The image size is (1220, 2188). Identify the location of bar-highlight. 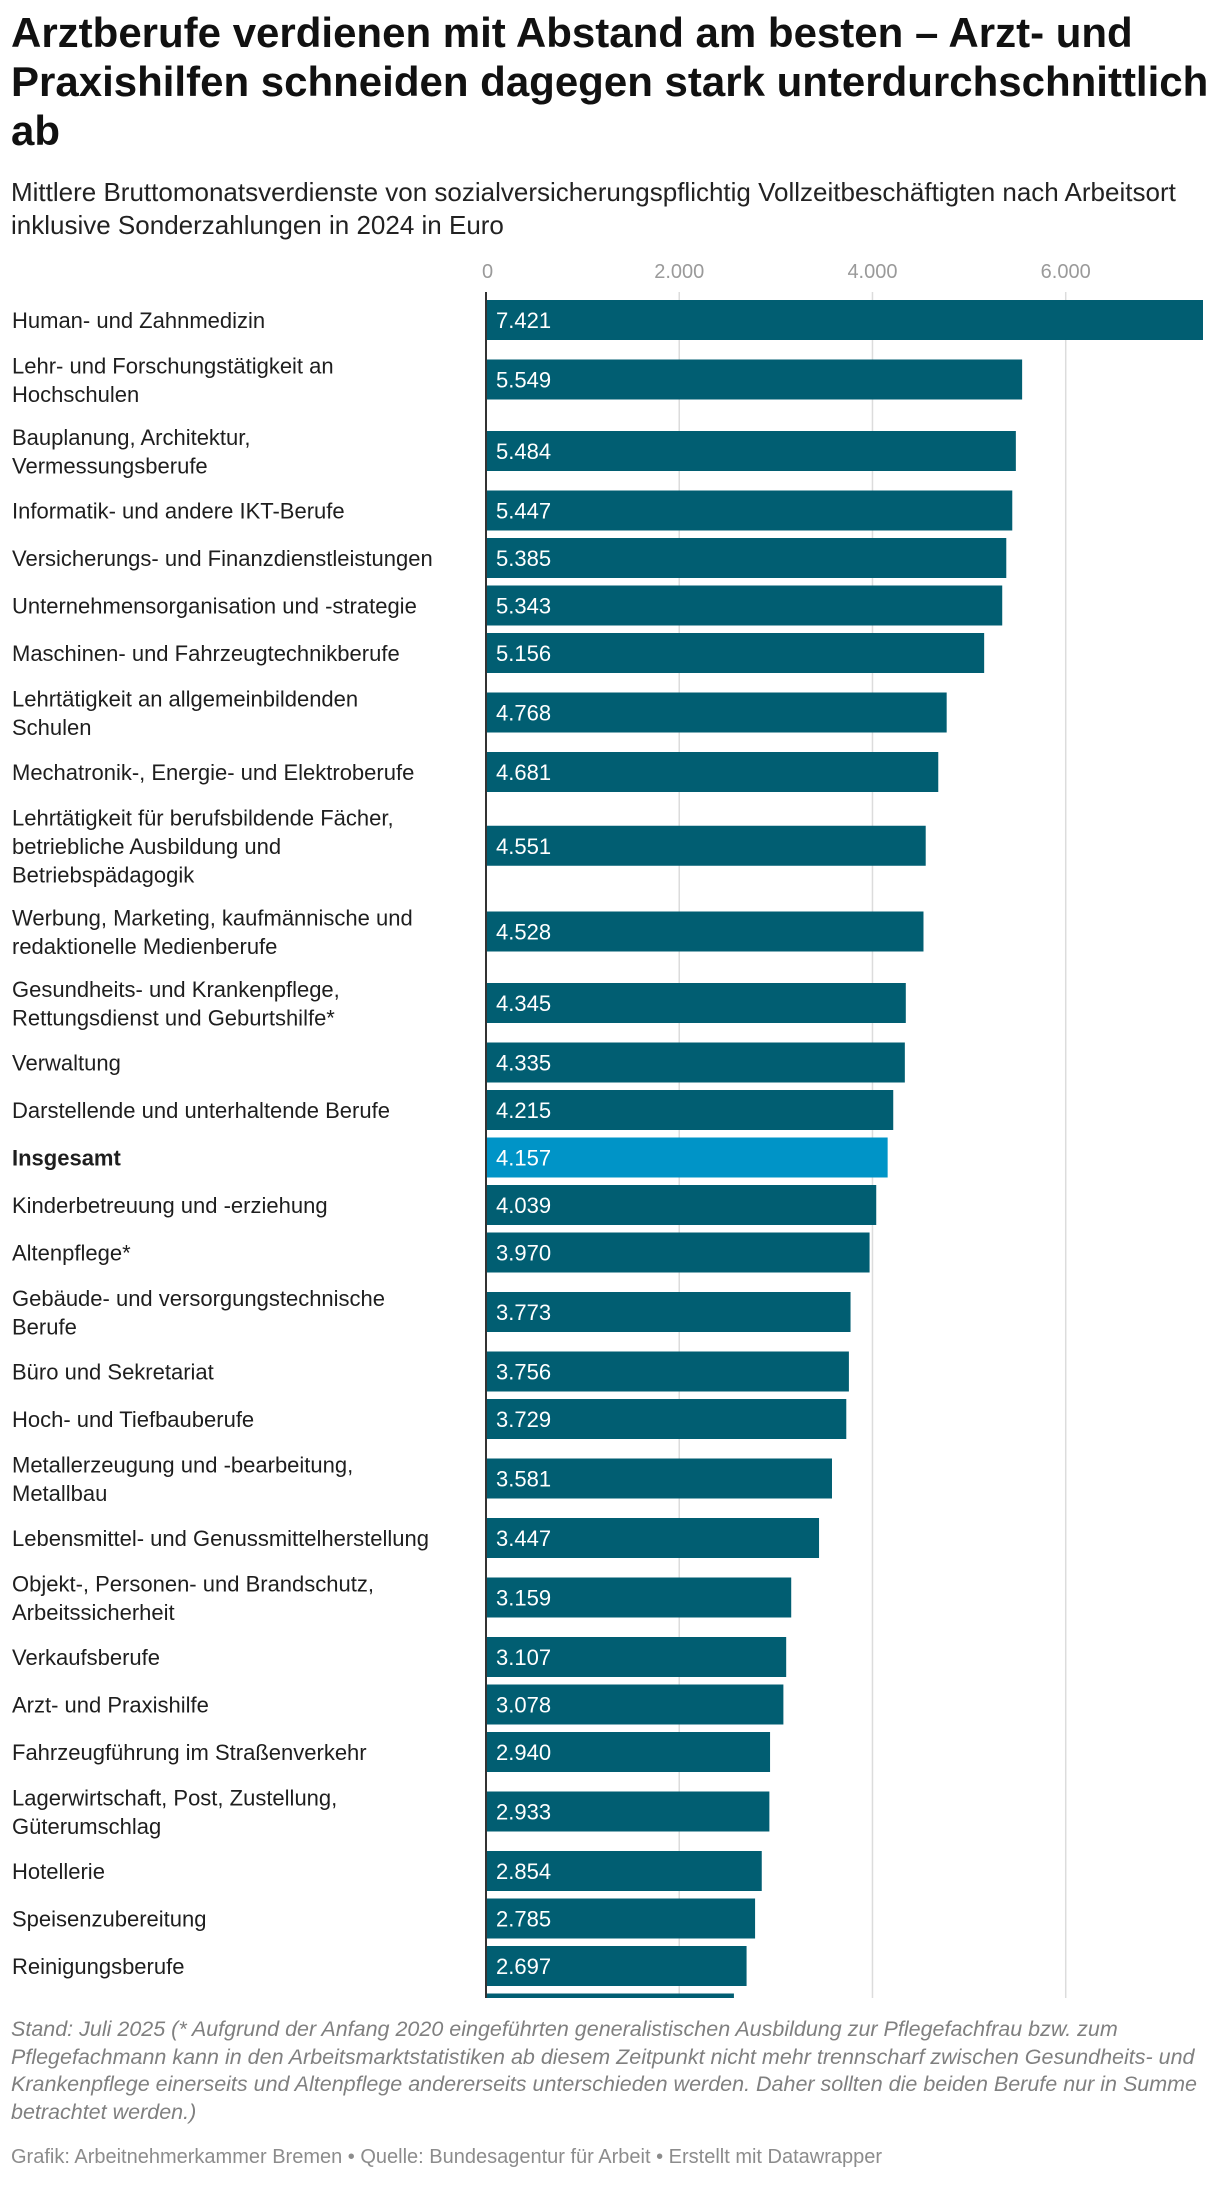
(687, 1157).